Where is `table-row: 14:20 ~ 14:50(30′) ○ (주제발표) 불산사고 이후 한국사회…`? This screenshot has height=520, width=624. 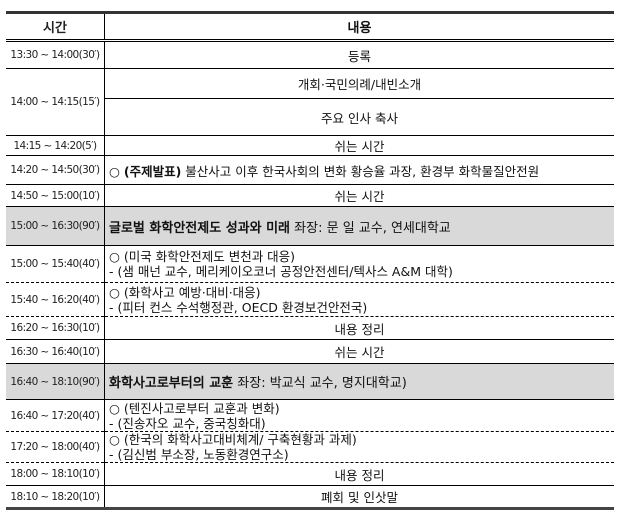
table-row: 14:20 ~ 14:50(30′) ○ (주제발표) 불산사고 이후 한국사회… is located at coordinates (310, 170).